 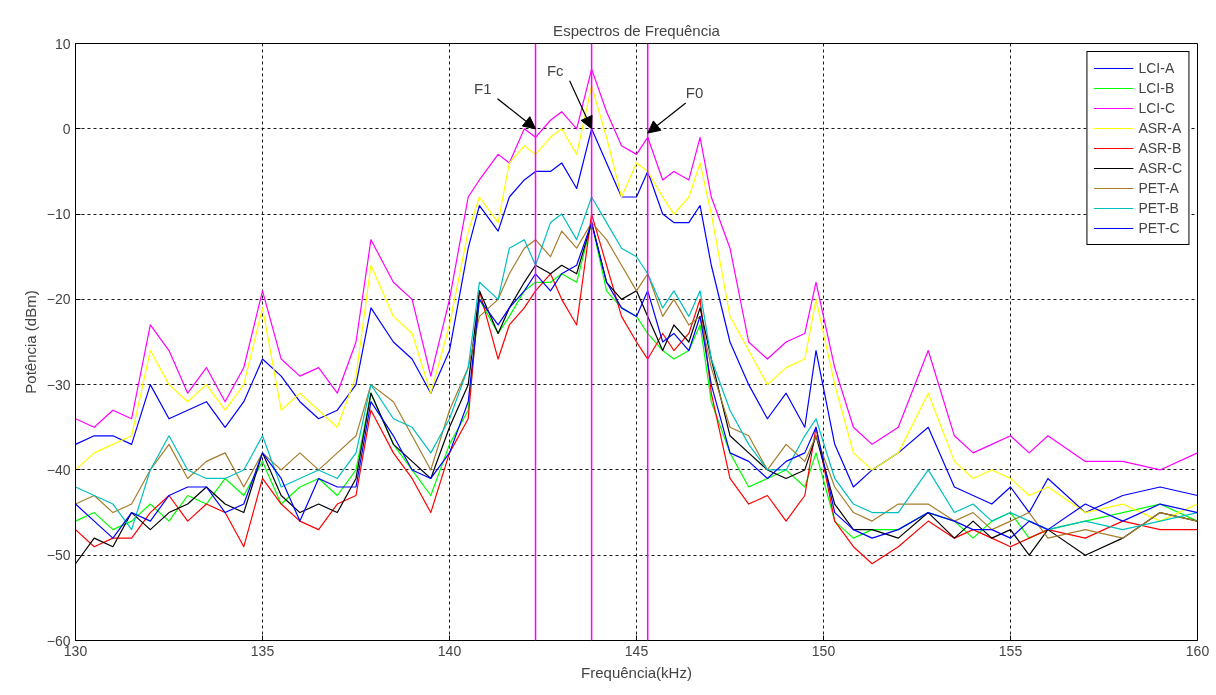 What do you see at coordinates (1158, 208) in the screenshot?
I see `legend-label: PET-B` at bounding box center [1158, 208].